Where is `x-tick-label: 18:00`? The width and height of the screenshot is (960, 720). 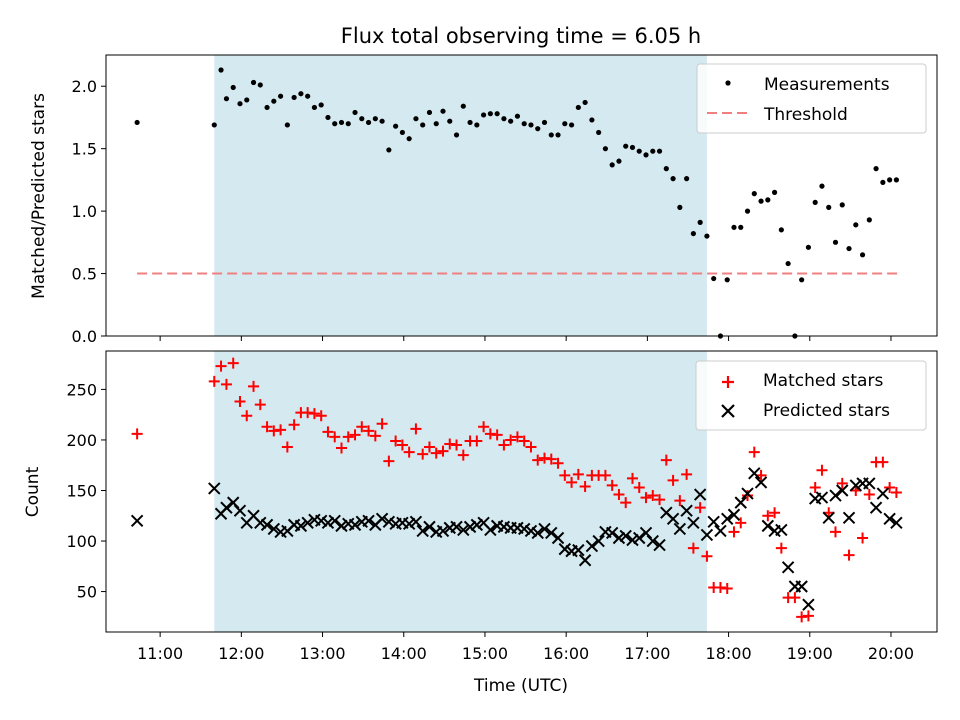 x-tick-label: 18:00 is located at coordinates (729, 653).